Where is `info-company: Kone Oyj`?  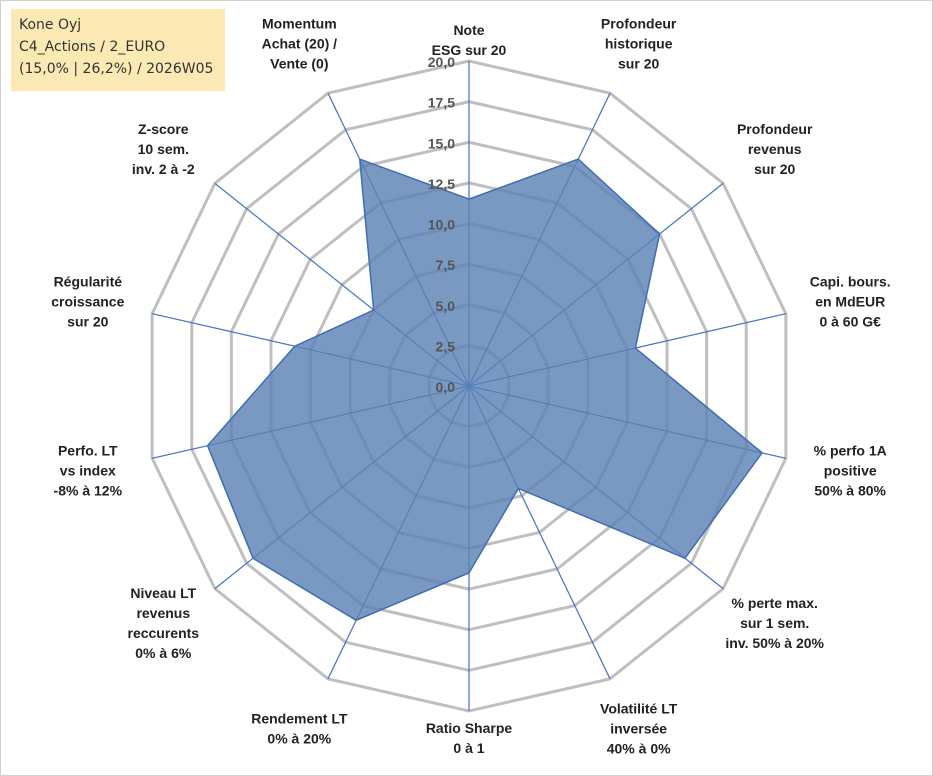
info-company: Kone Oyj is located at coordinates (50, 25).